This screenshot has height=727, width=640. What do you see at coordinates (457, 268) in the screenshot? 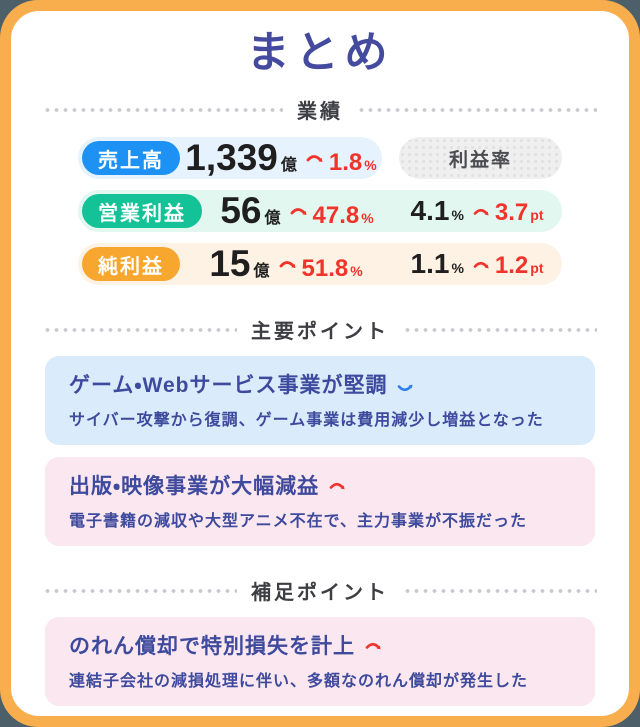
I see `net-margin-unit: %` at bounding box center [457, 268].